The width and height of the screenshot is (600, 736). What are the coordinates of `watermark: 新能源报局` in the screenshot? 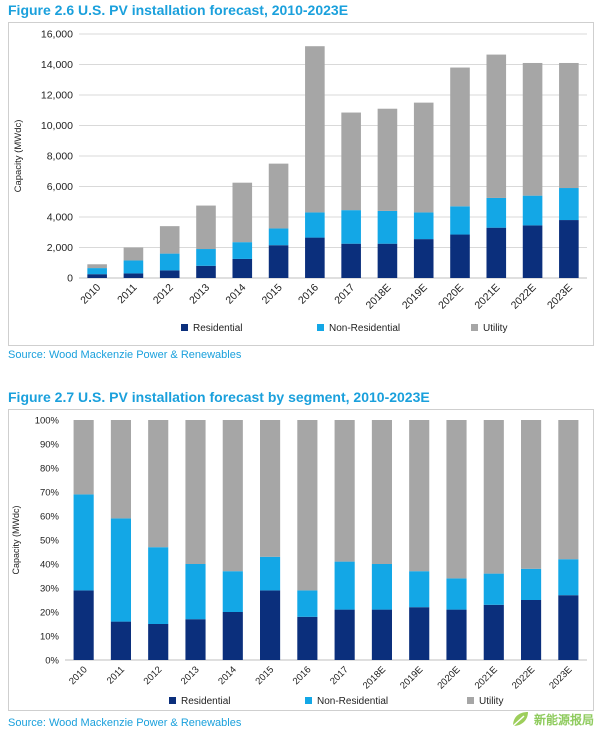 It's located at (552, 719).